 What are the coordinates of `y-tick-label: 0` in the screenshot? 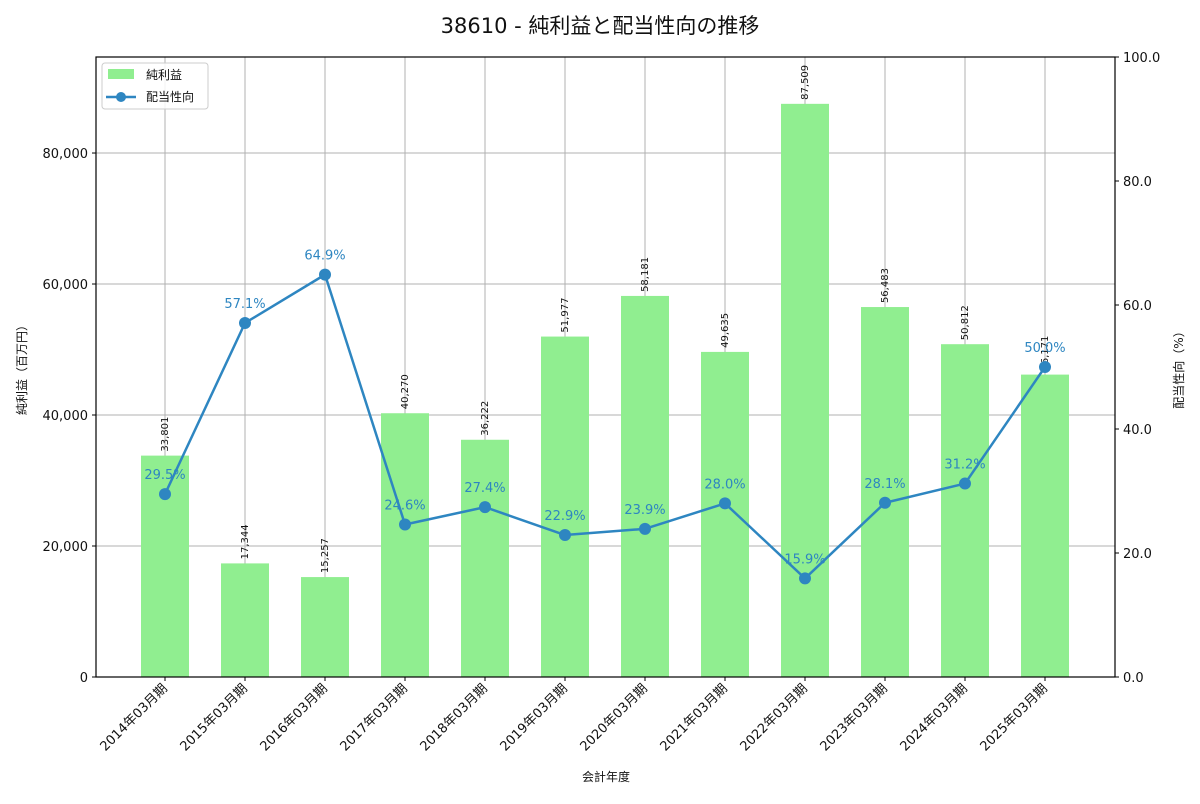 It's located at (84, 678).